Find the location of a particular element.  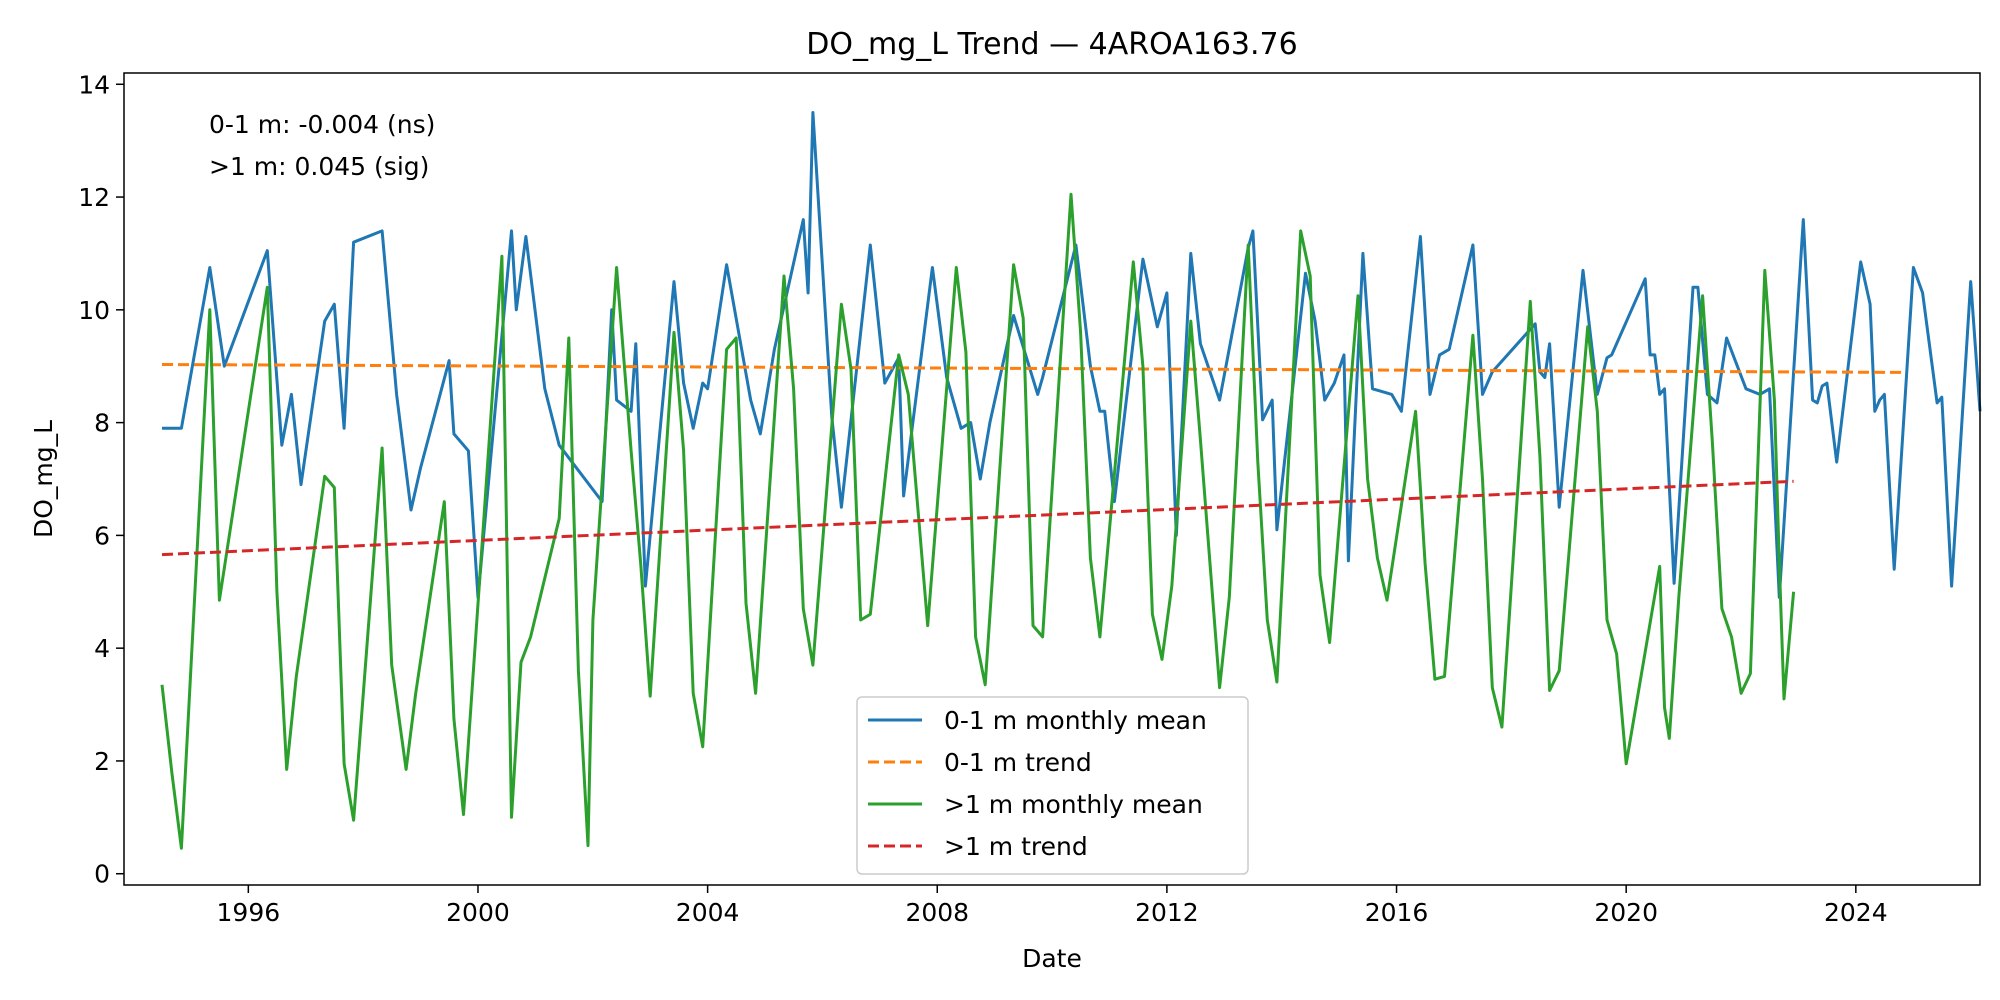

x-tick-label: 2020 is located at coordinates (1626, 912).